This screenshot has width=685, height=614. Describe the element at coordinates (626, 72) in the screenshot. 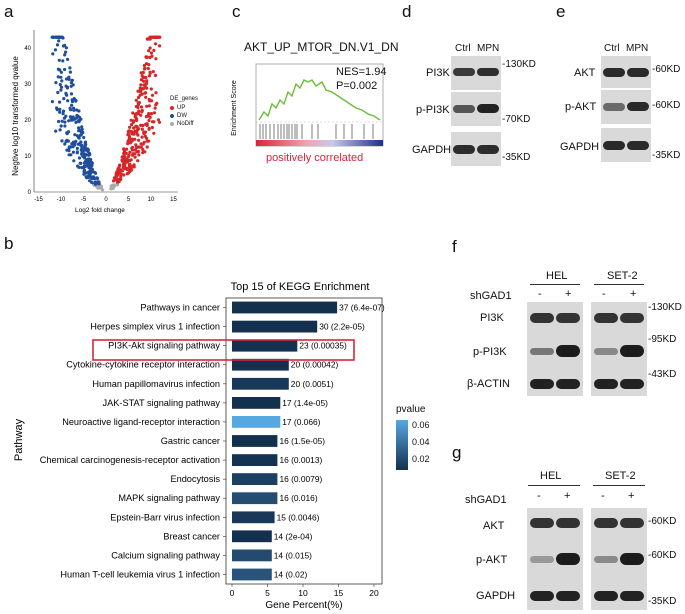

I see `blot-e-row-akt` at that location.